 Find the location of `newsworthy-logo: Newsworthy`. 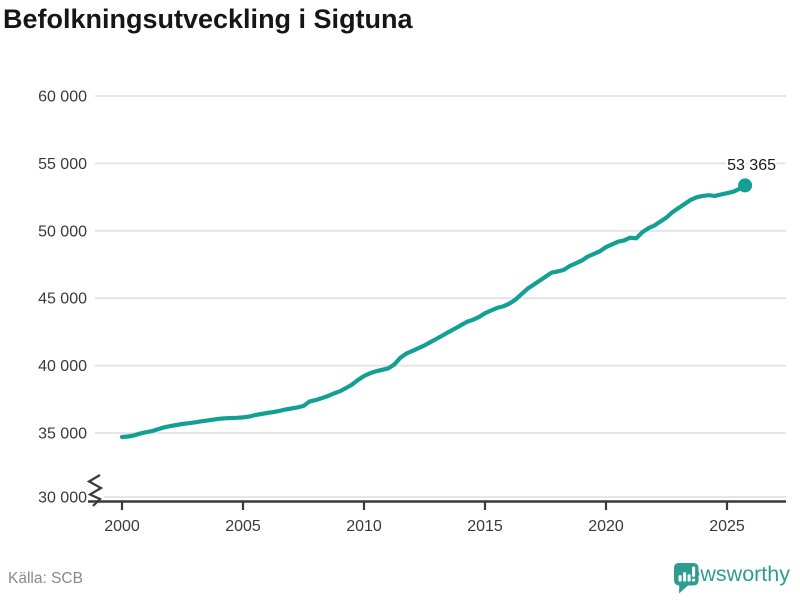

newsworthy-logo: Newsworthy is located at coordinates (731, 578).